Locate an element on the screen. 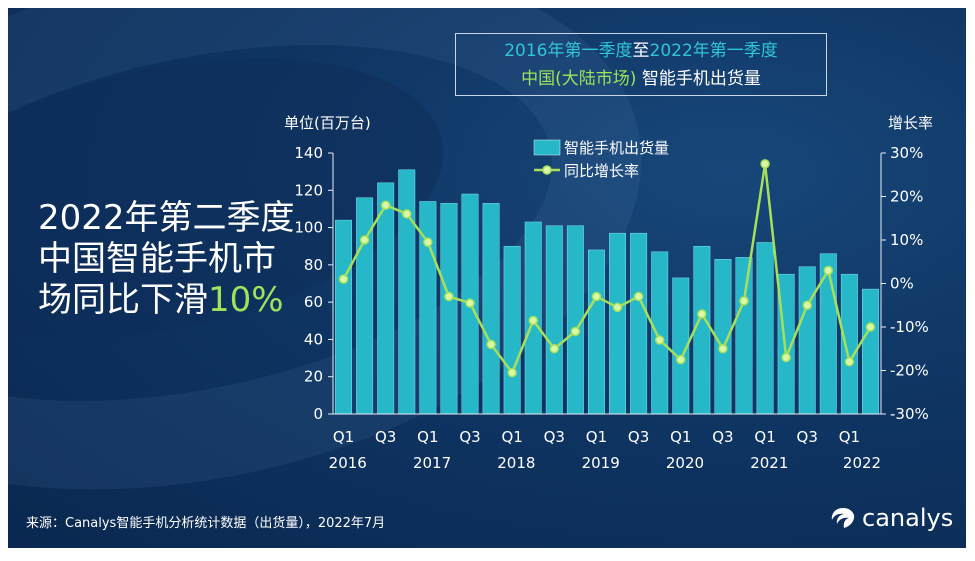  headline-line-1: 2022年第二季度 is located at coordinates (166, 218).